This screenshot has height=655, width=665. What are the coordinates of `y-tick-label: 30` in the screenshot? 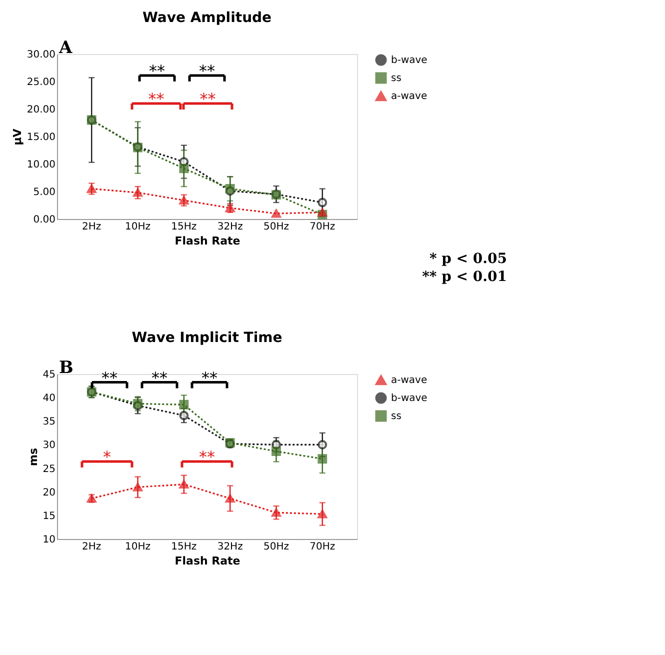 It's located at (49, 446).